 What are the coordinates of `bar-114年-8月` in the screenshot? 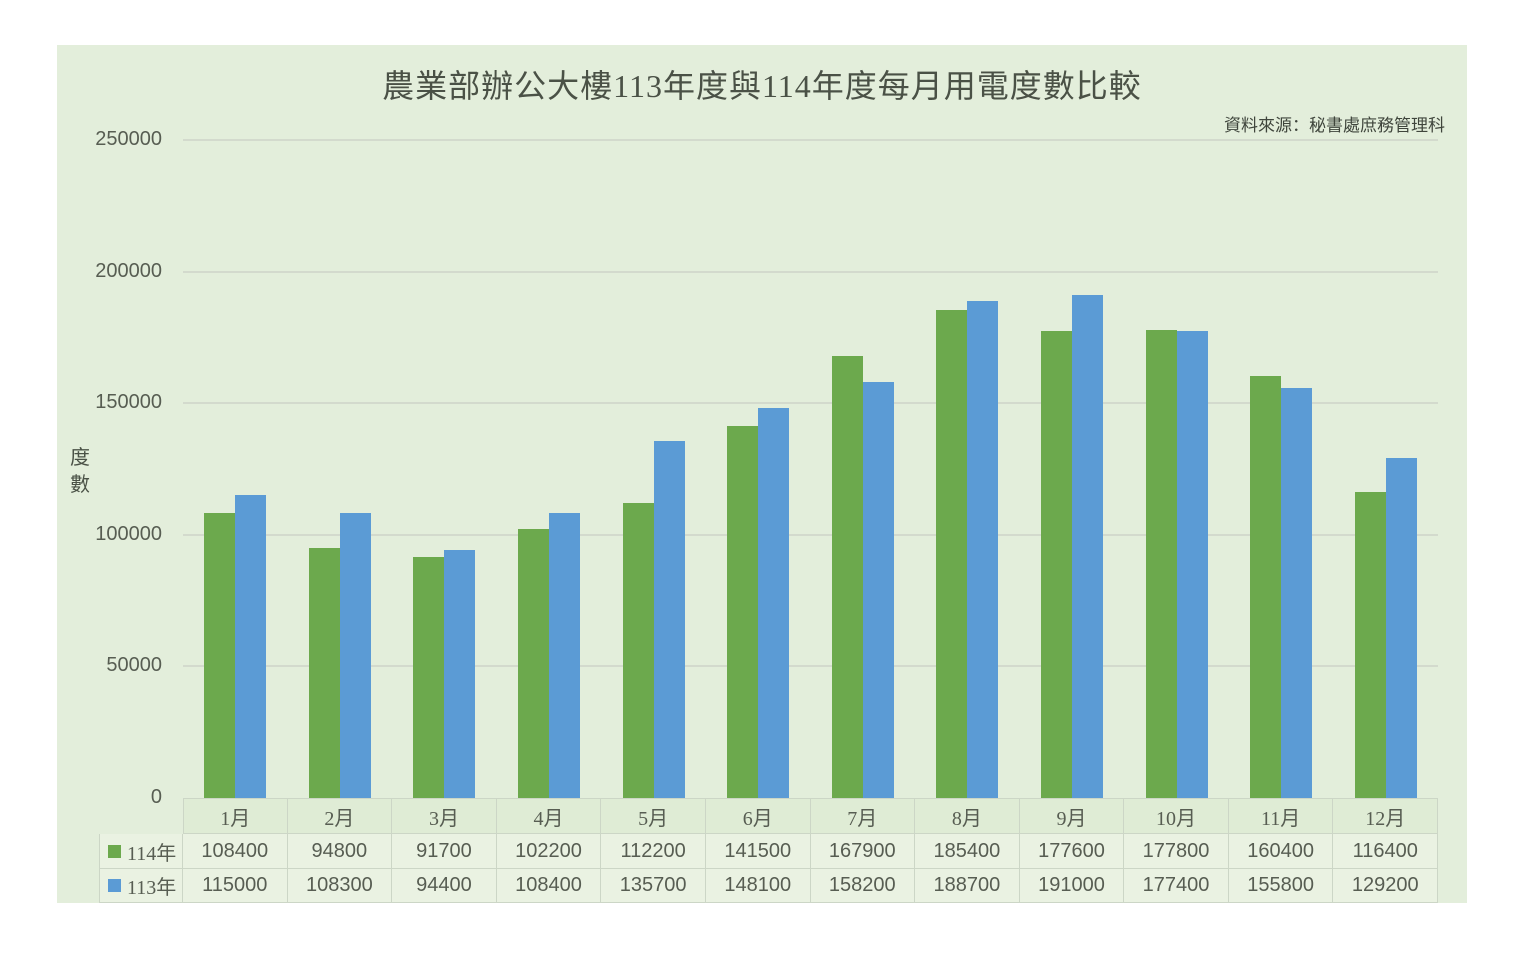 It's located at (952, 554).